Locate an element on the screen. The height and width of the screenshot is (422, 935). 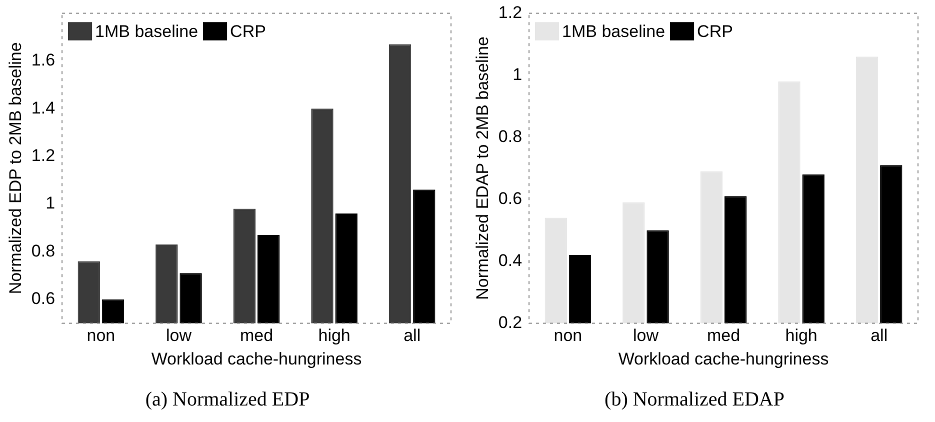
y-tick-label: 1.4 is located at coordinates (43, 108).